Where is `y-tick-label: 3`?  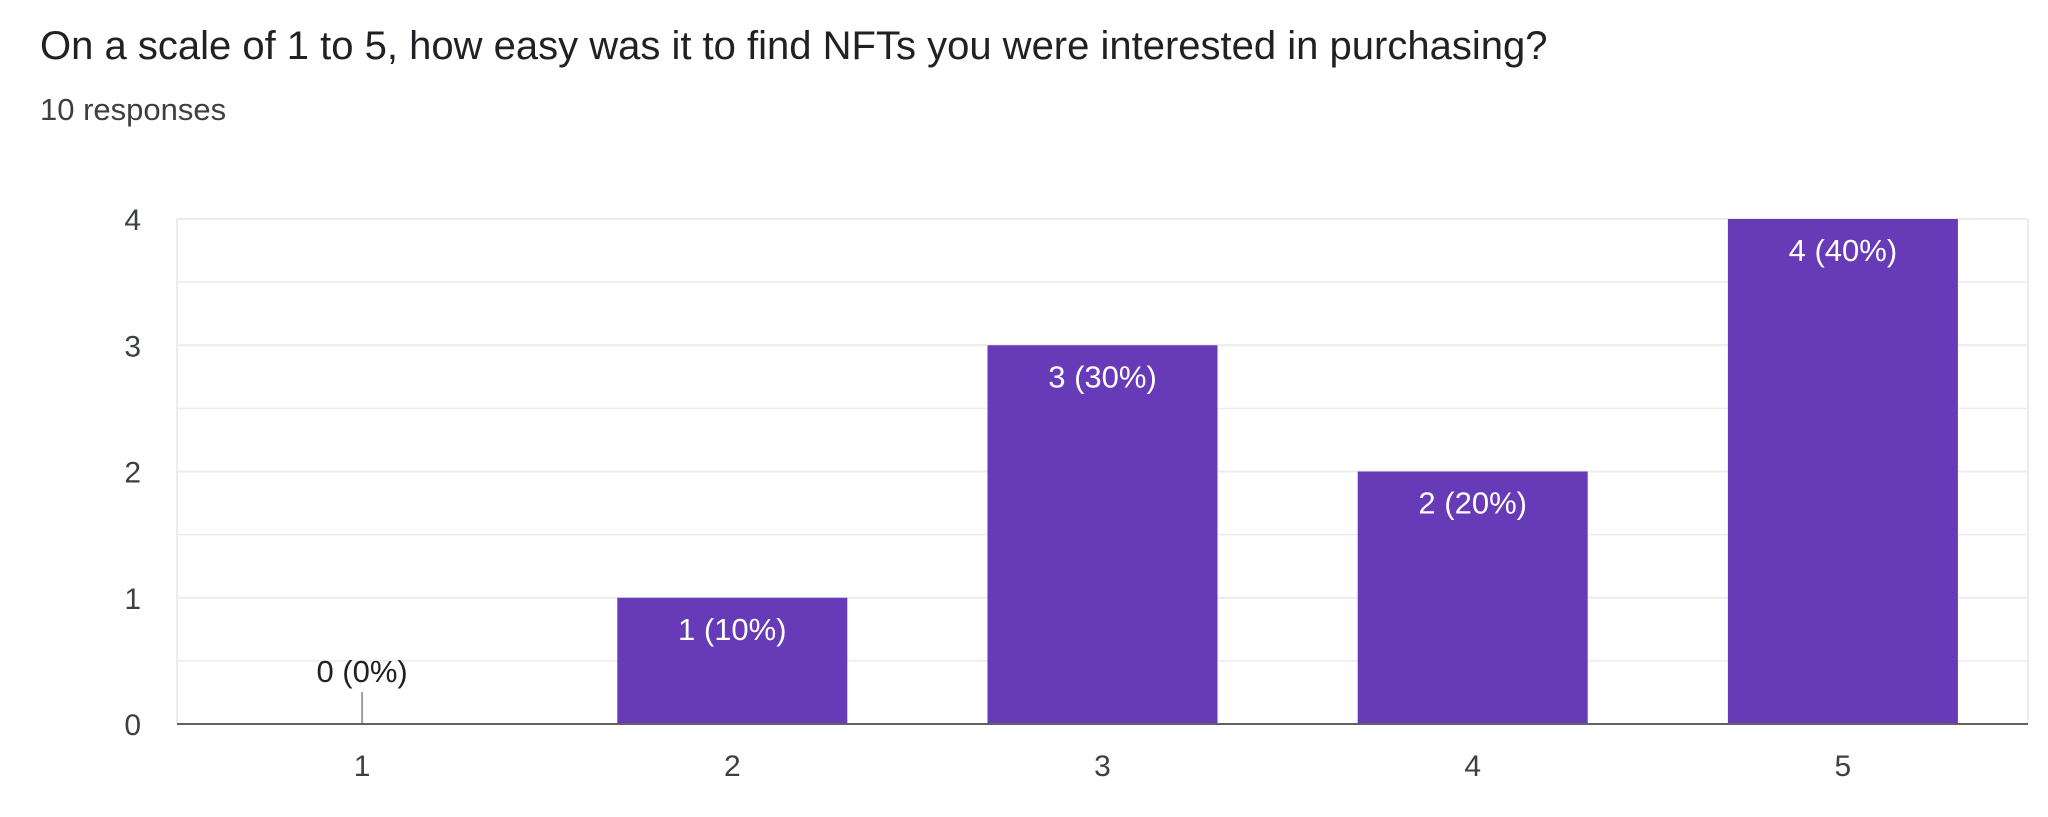
y-tick-label: 3 is located at coordinates (132, 346).